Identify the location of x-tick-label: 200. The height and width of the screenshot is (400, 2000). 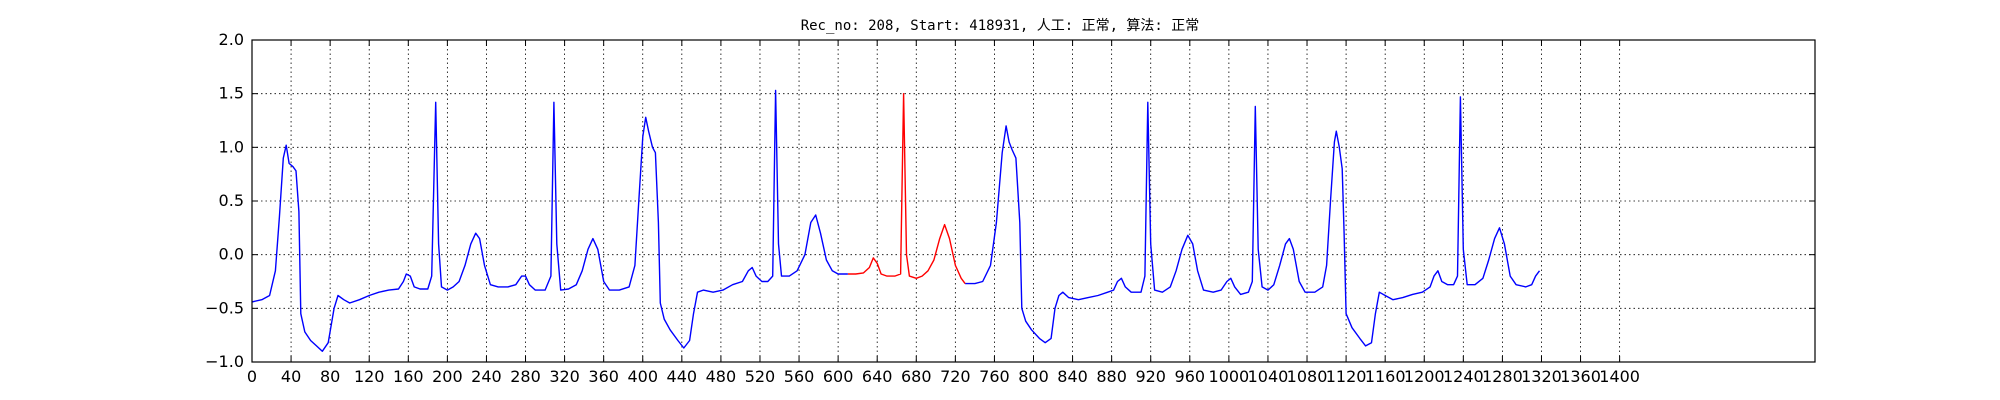
(447, 376).